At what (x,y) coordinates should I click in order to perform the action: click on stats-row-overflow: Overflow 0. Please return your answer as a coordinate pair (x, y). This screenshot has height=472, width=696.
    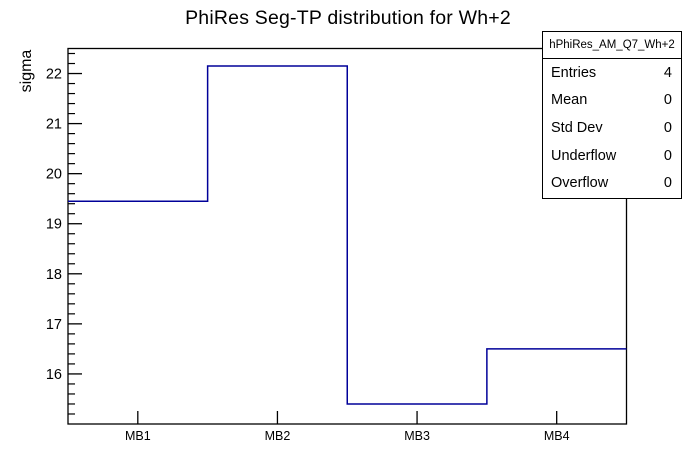
    Looking at the image, I should click on (612, 183).